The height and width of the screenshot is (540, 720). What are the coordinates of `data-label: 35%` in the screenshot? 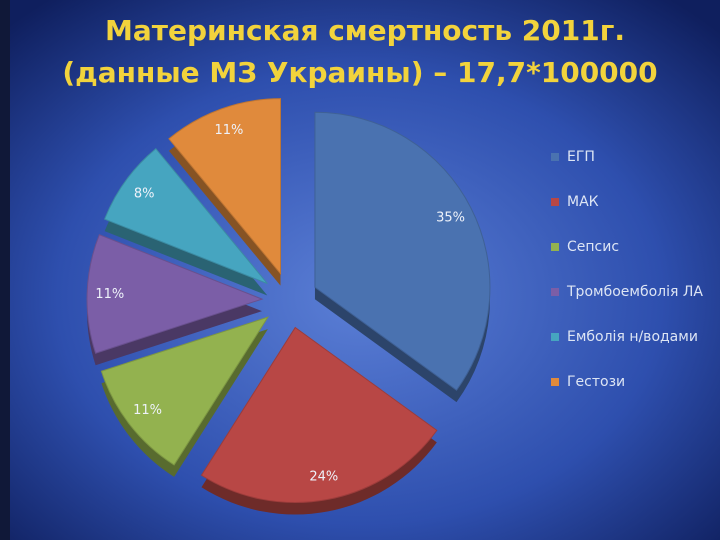 It's located at (450, 218).